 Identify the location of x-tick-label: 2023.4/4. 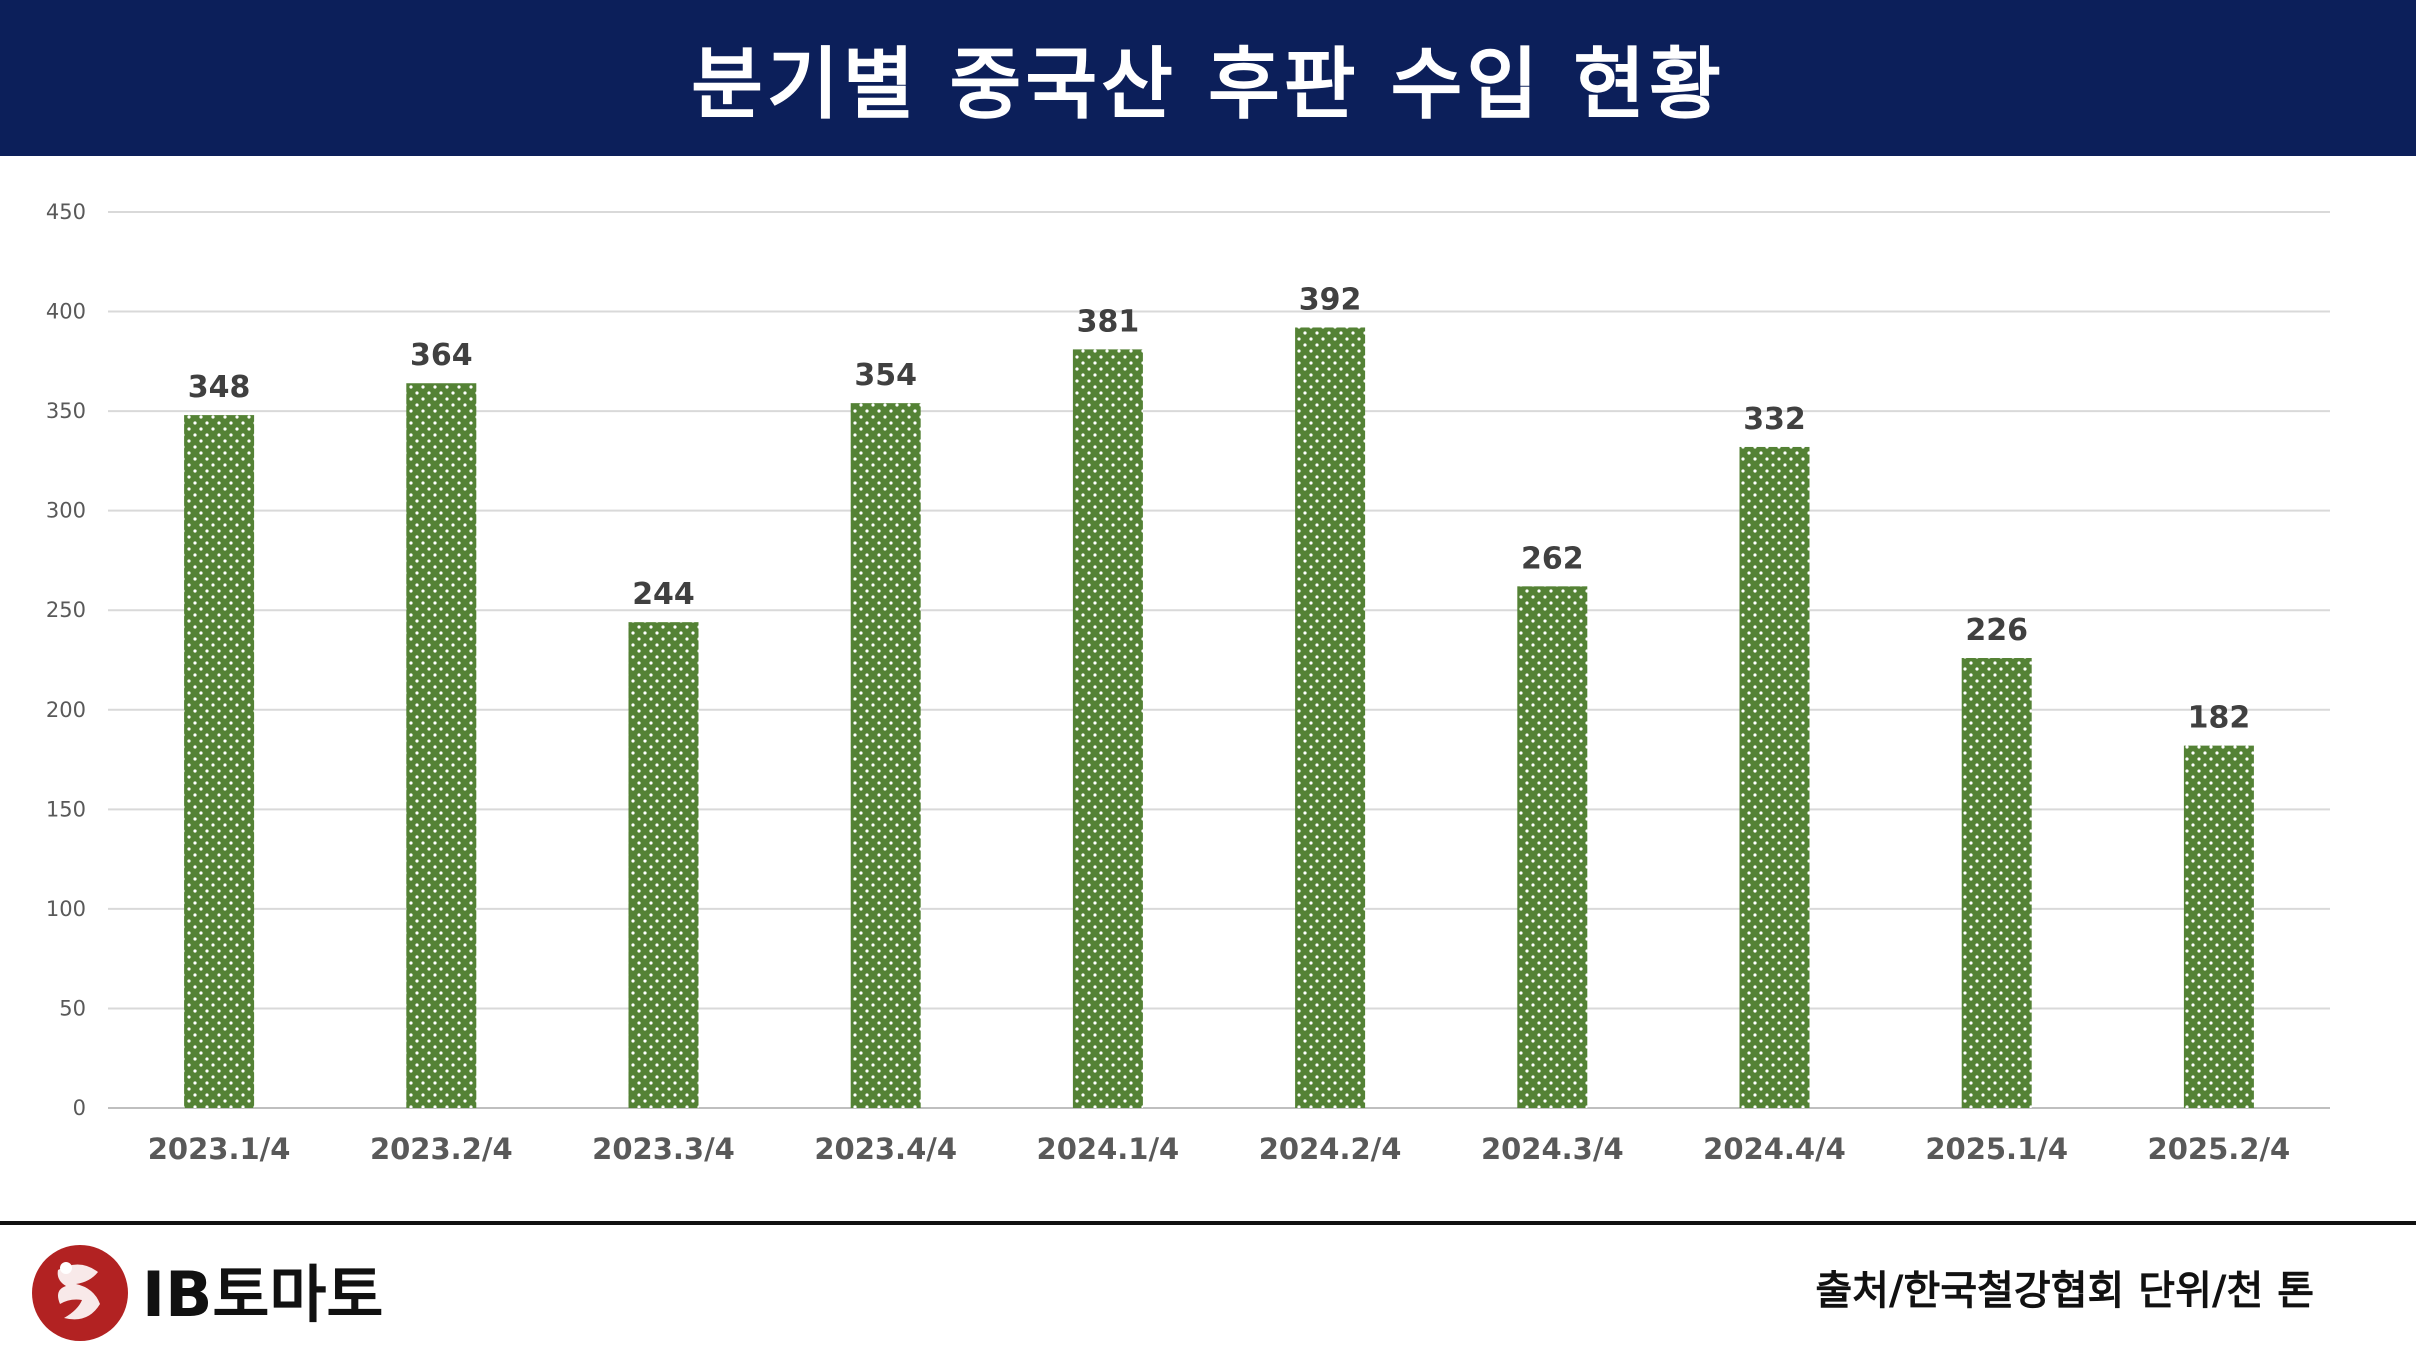
(885, 1149).